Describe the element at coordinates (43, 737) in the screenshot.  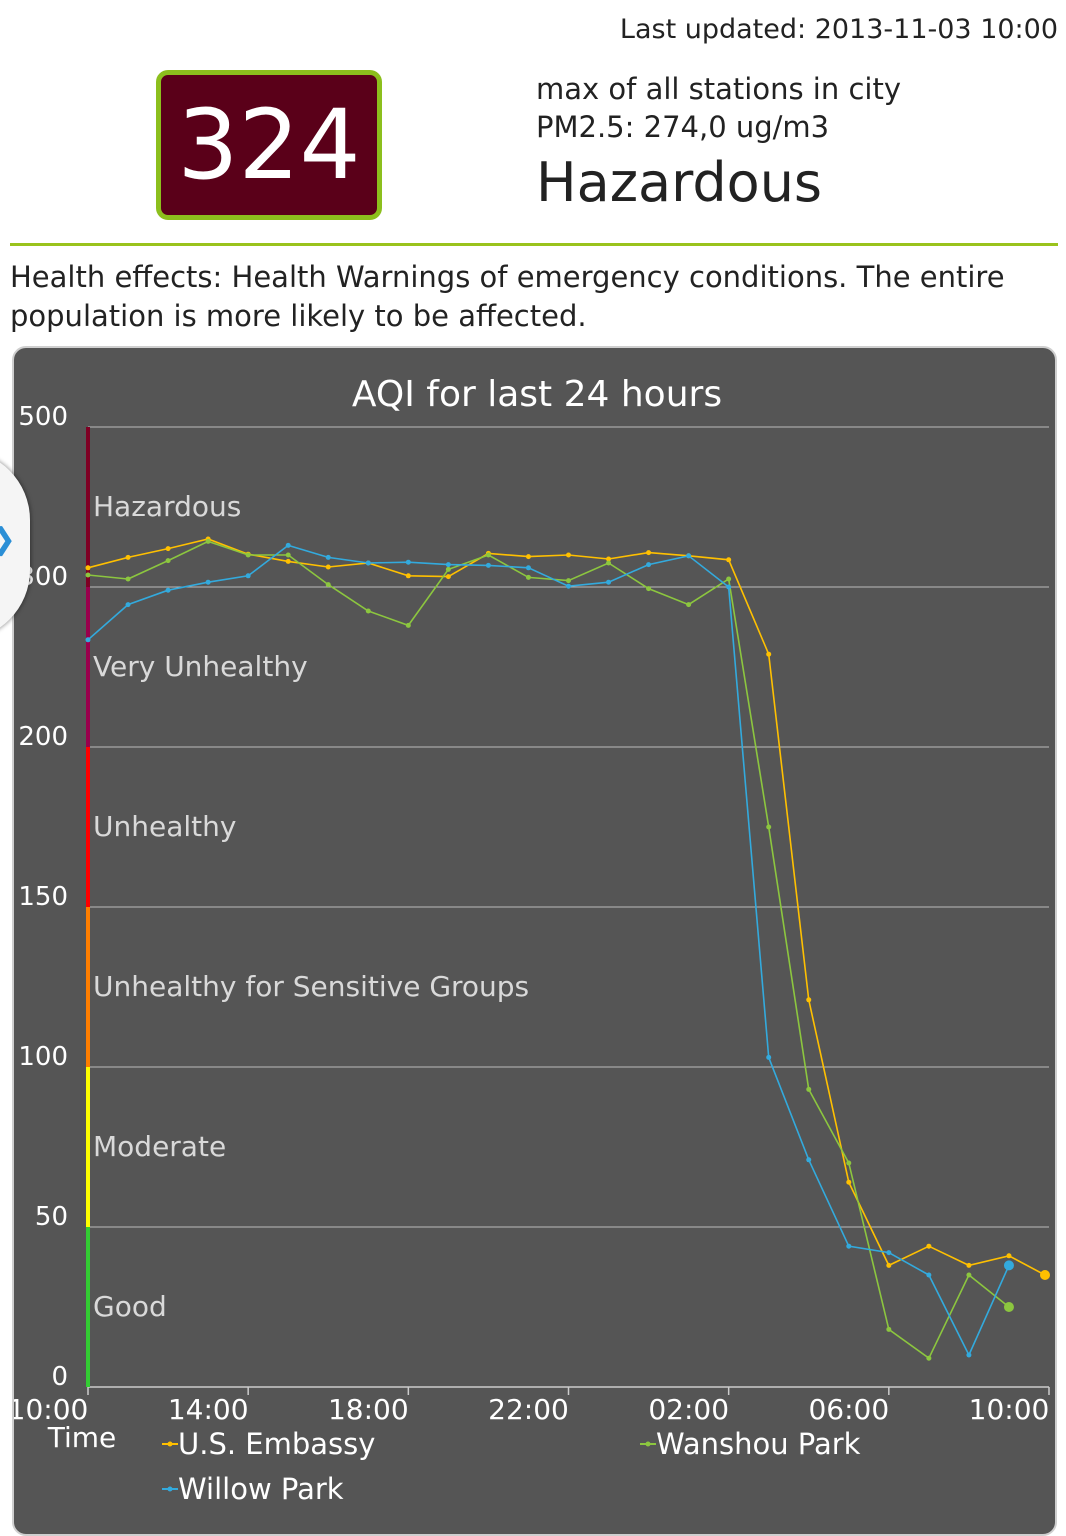
I see `y-tick-label: 200` at that location.